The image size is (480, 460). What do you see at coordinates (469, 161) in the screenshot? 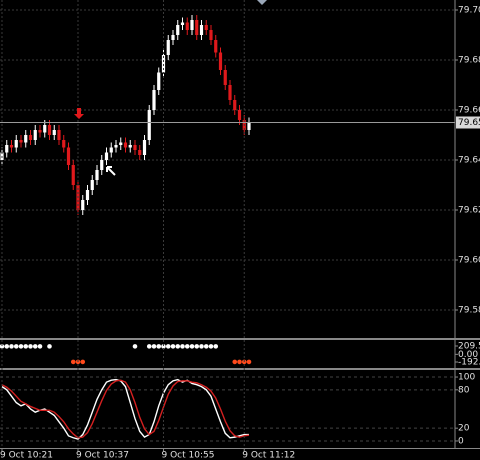
I see `y-tick-label: 79.64` at bounding box center [469, 161].